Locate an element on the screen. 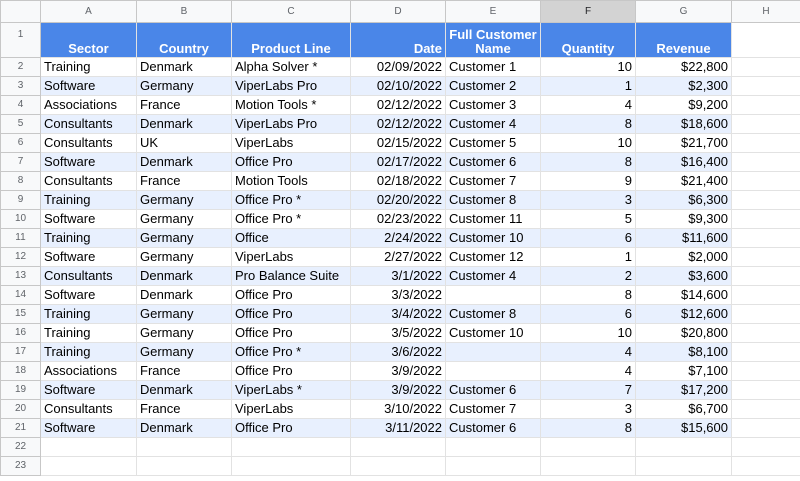 This screenshot has height=481, width=800. cell-quantity: 10 is located at coordinates (588, 67).